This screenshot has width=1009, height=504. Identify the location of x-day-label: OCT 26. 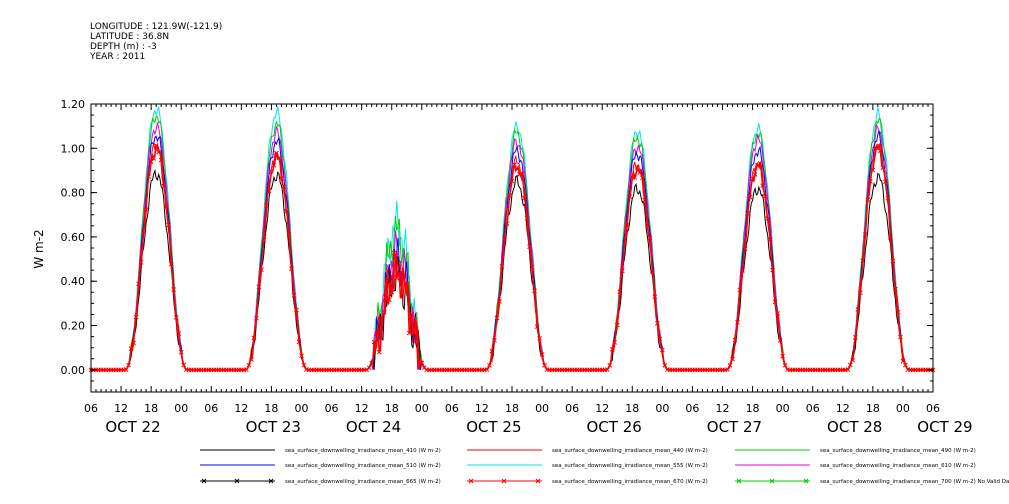
(613, 427).